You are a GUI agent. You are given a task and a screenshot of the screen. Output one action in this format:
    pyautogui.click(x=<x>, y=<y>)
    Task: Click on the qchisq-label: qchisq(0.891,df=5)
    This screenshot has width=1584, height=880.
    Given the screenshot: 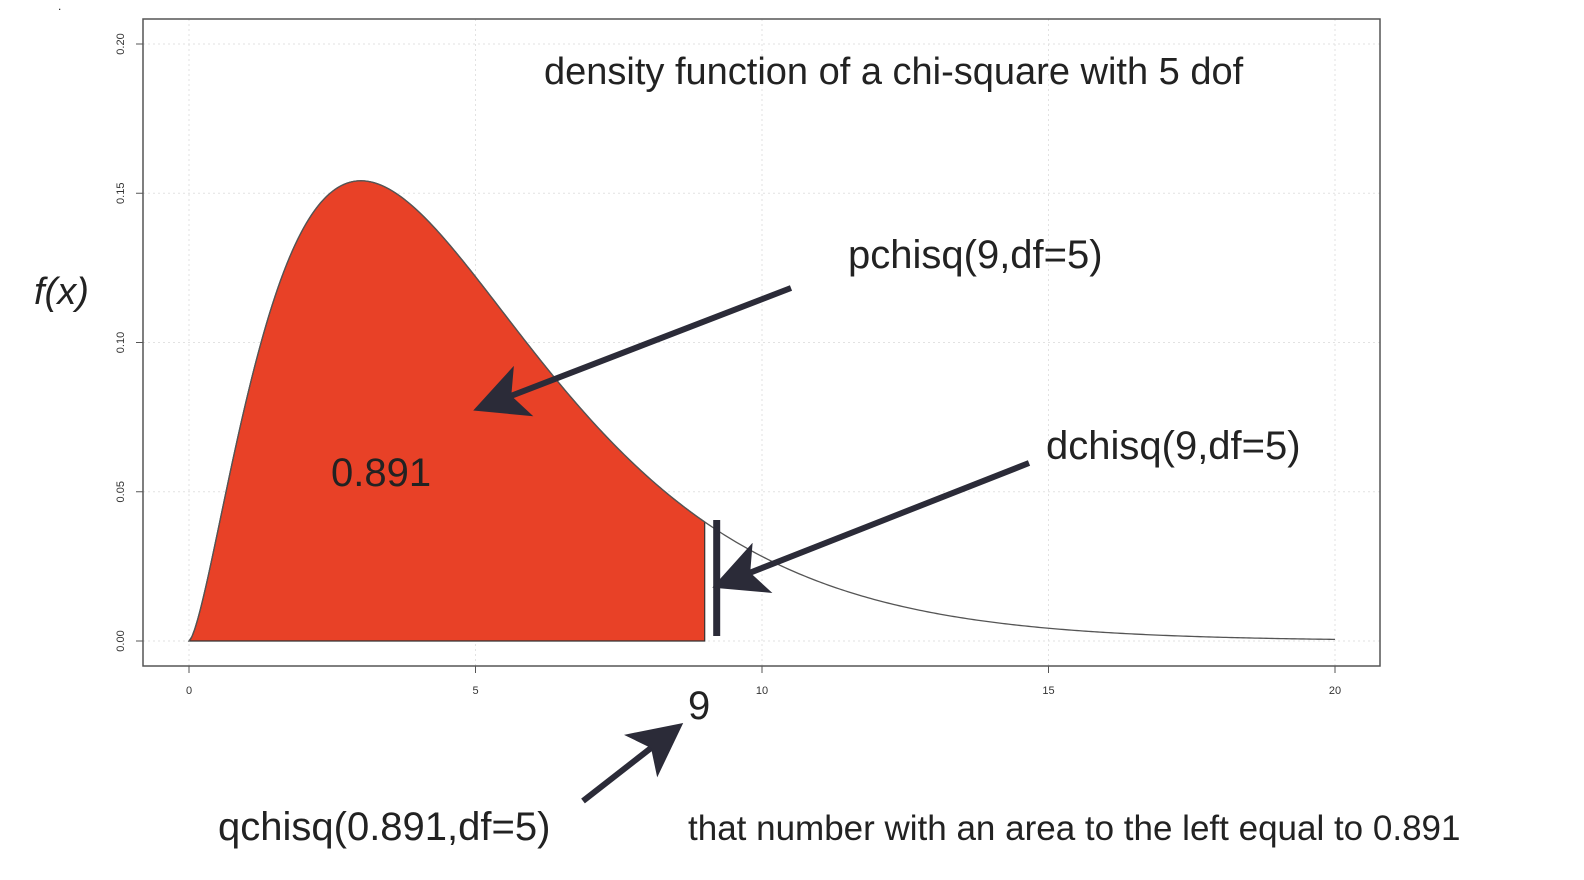 What is the action you would take?
    pyautogui.click(x=384, y=827)
    